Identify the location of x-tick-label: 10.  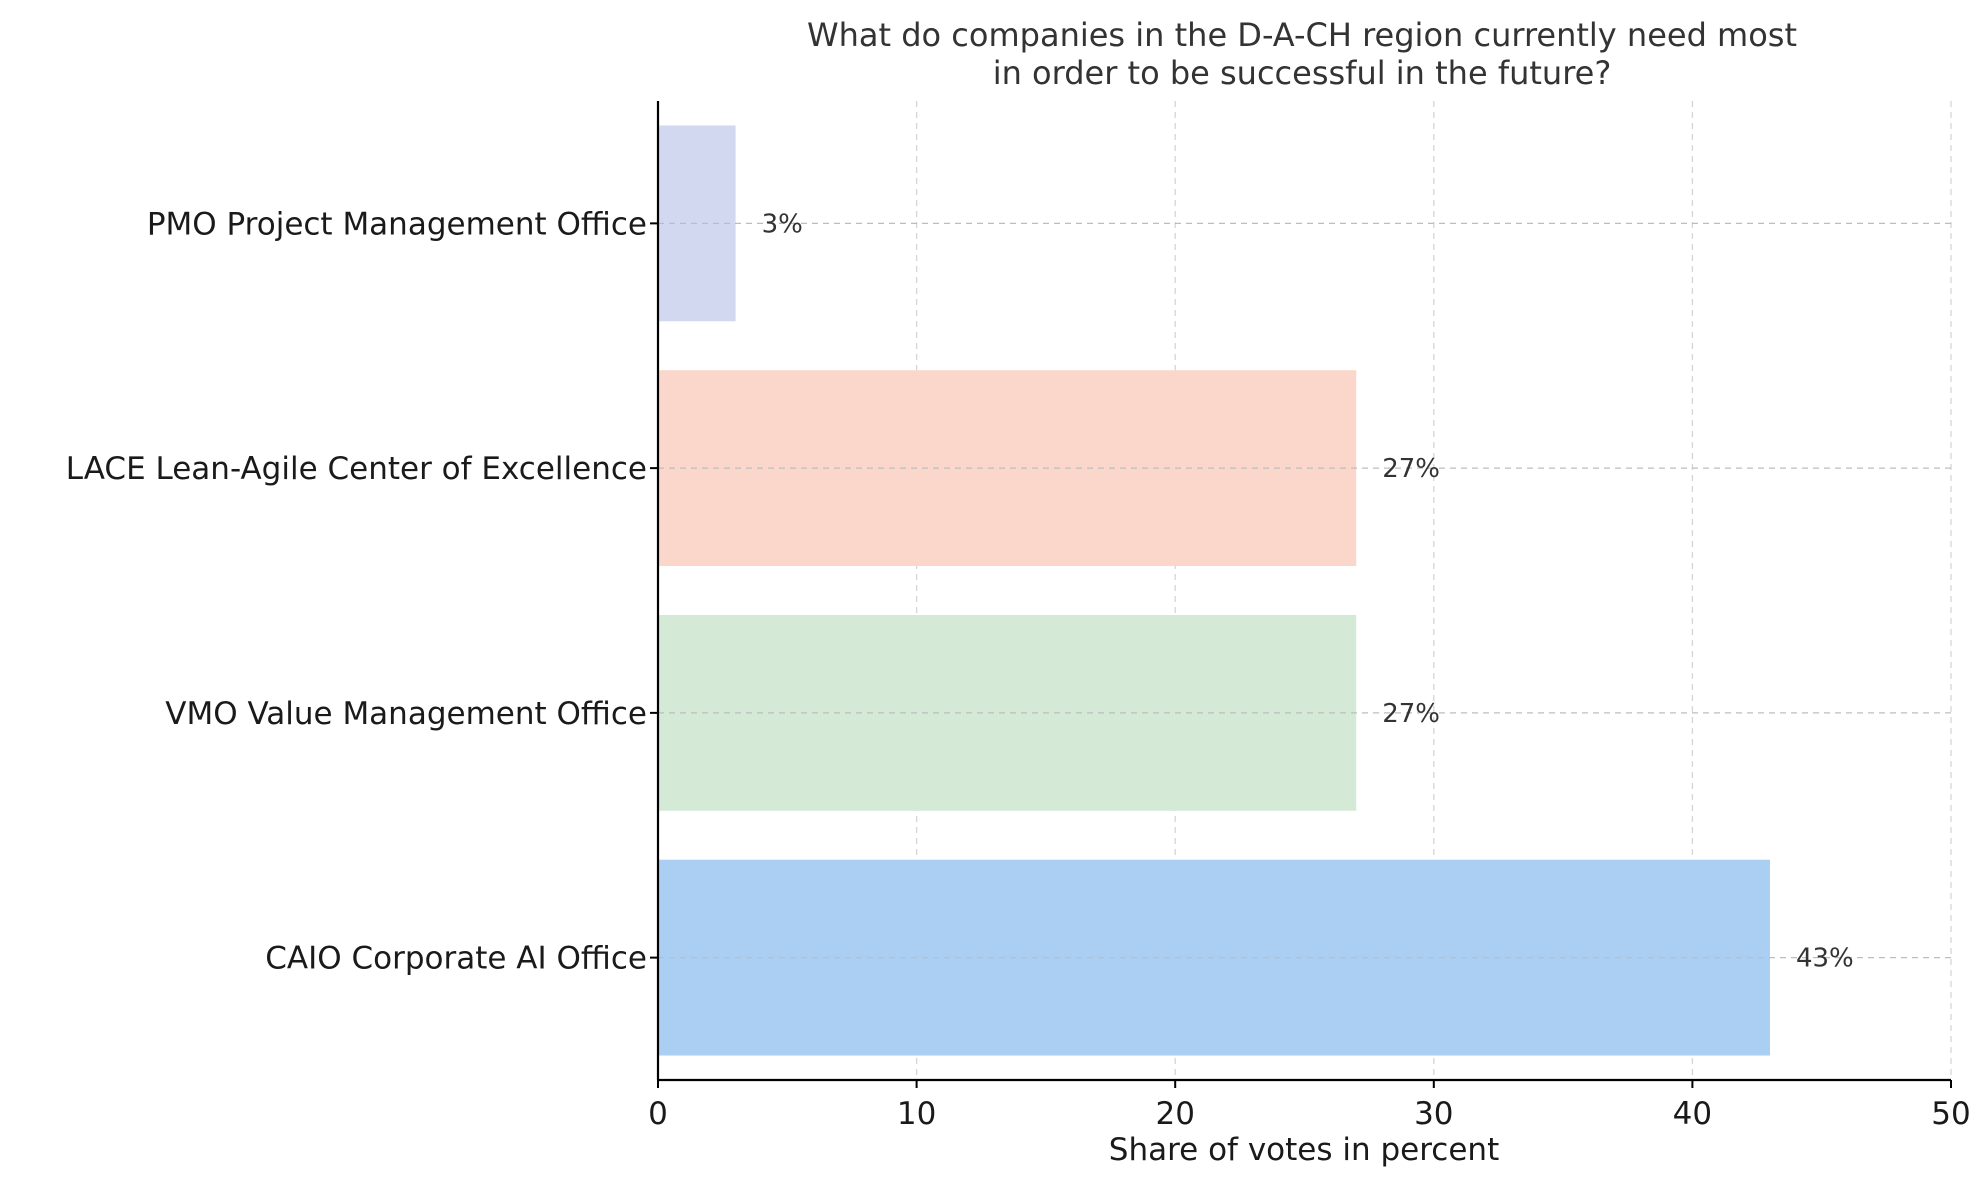
(916, 1114).